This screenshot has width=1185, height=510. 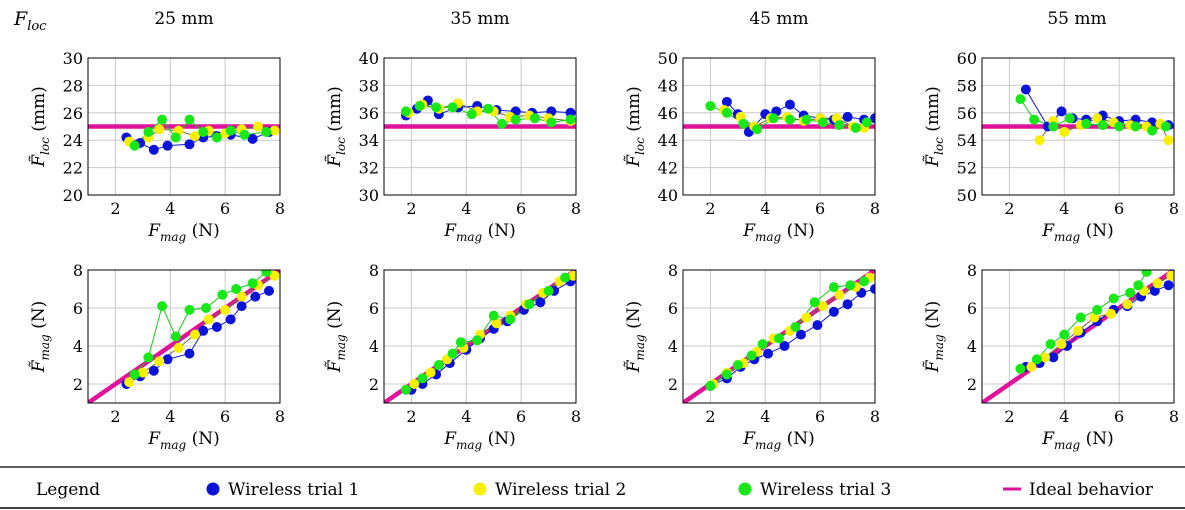 What do you see at coordinates (668, 85) in the screenshot?
I see `y-tick-label: 48` at bounding box center [668, 85].